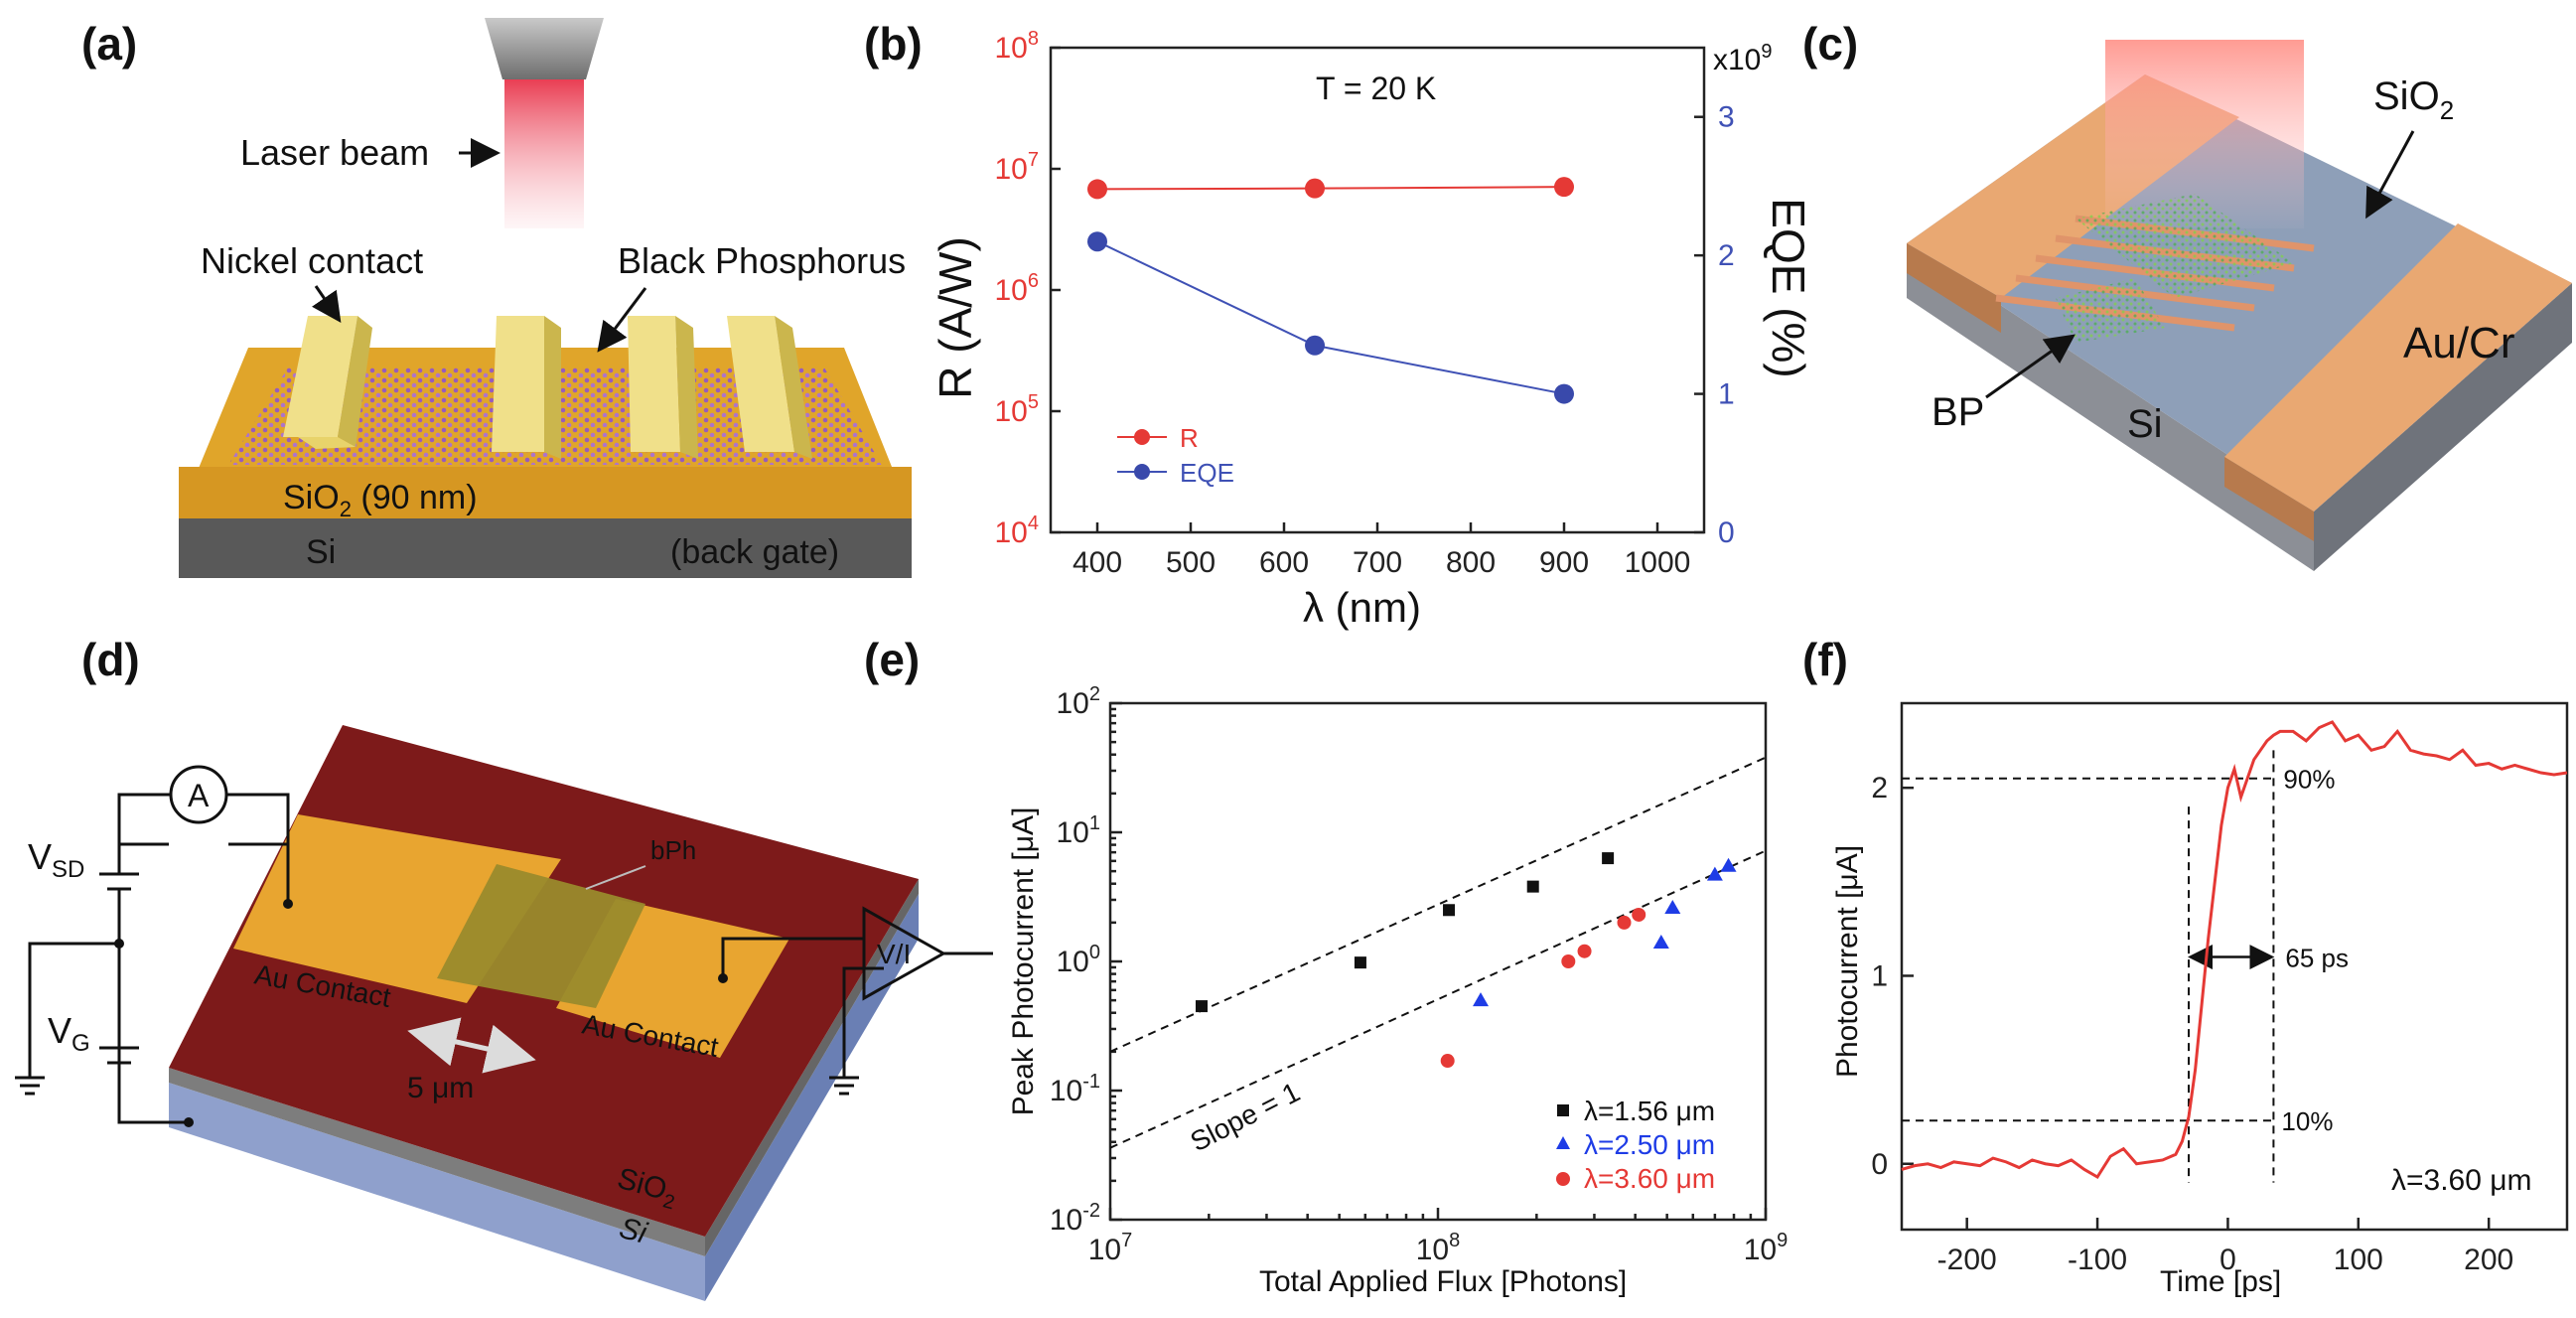 This screenshot has height=1318, width=2576. What do you see at coordinates (547, 388) in the screenshot?
I see `nickel-contacts` at bounding box center [547, 388].